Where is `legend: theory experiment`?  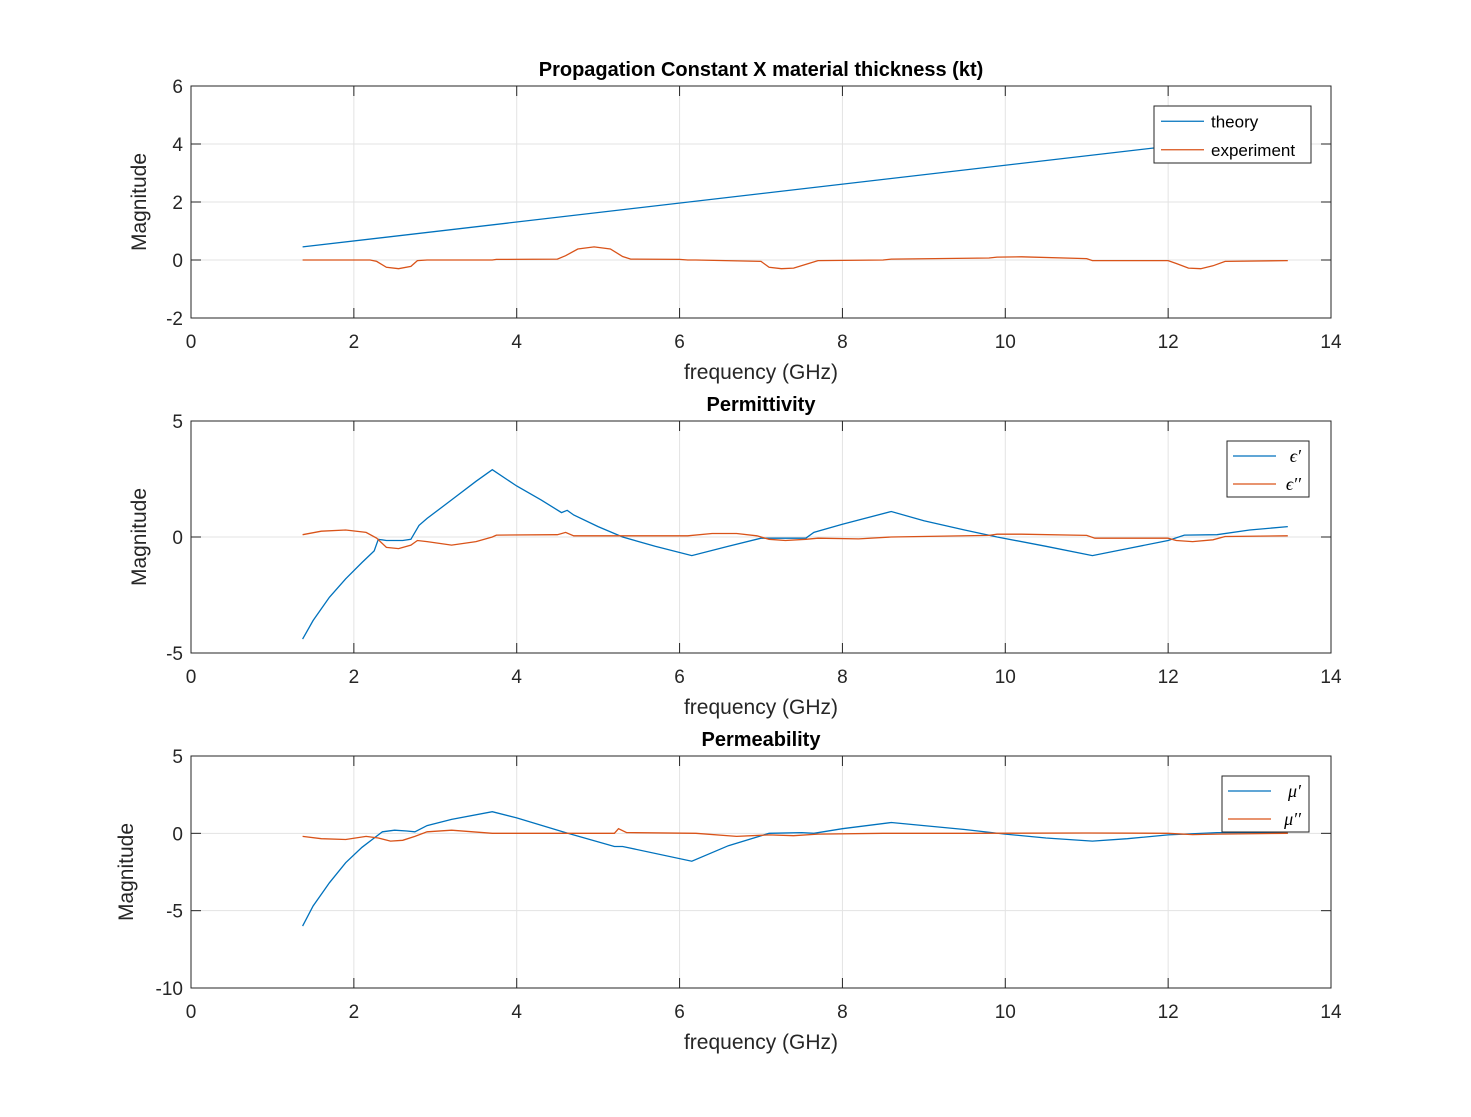 legend: theory experiment is located at coordinates (1232, 134).